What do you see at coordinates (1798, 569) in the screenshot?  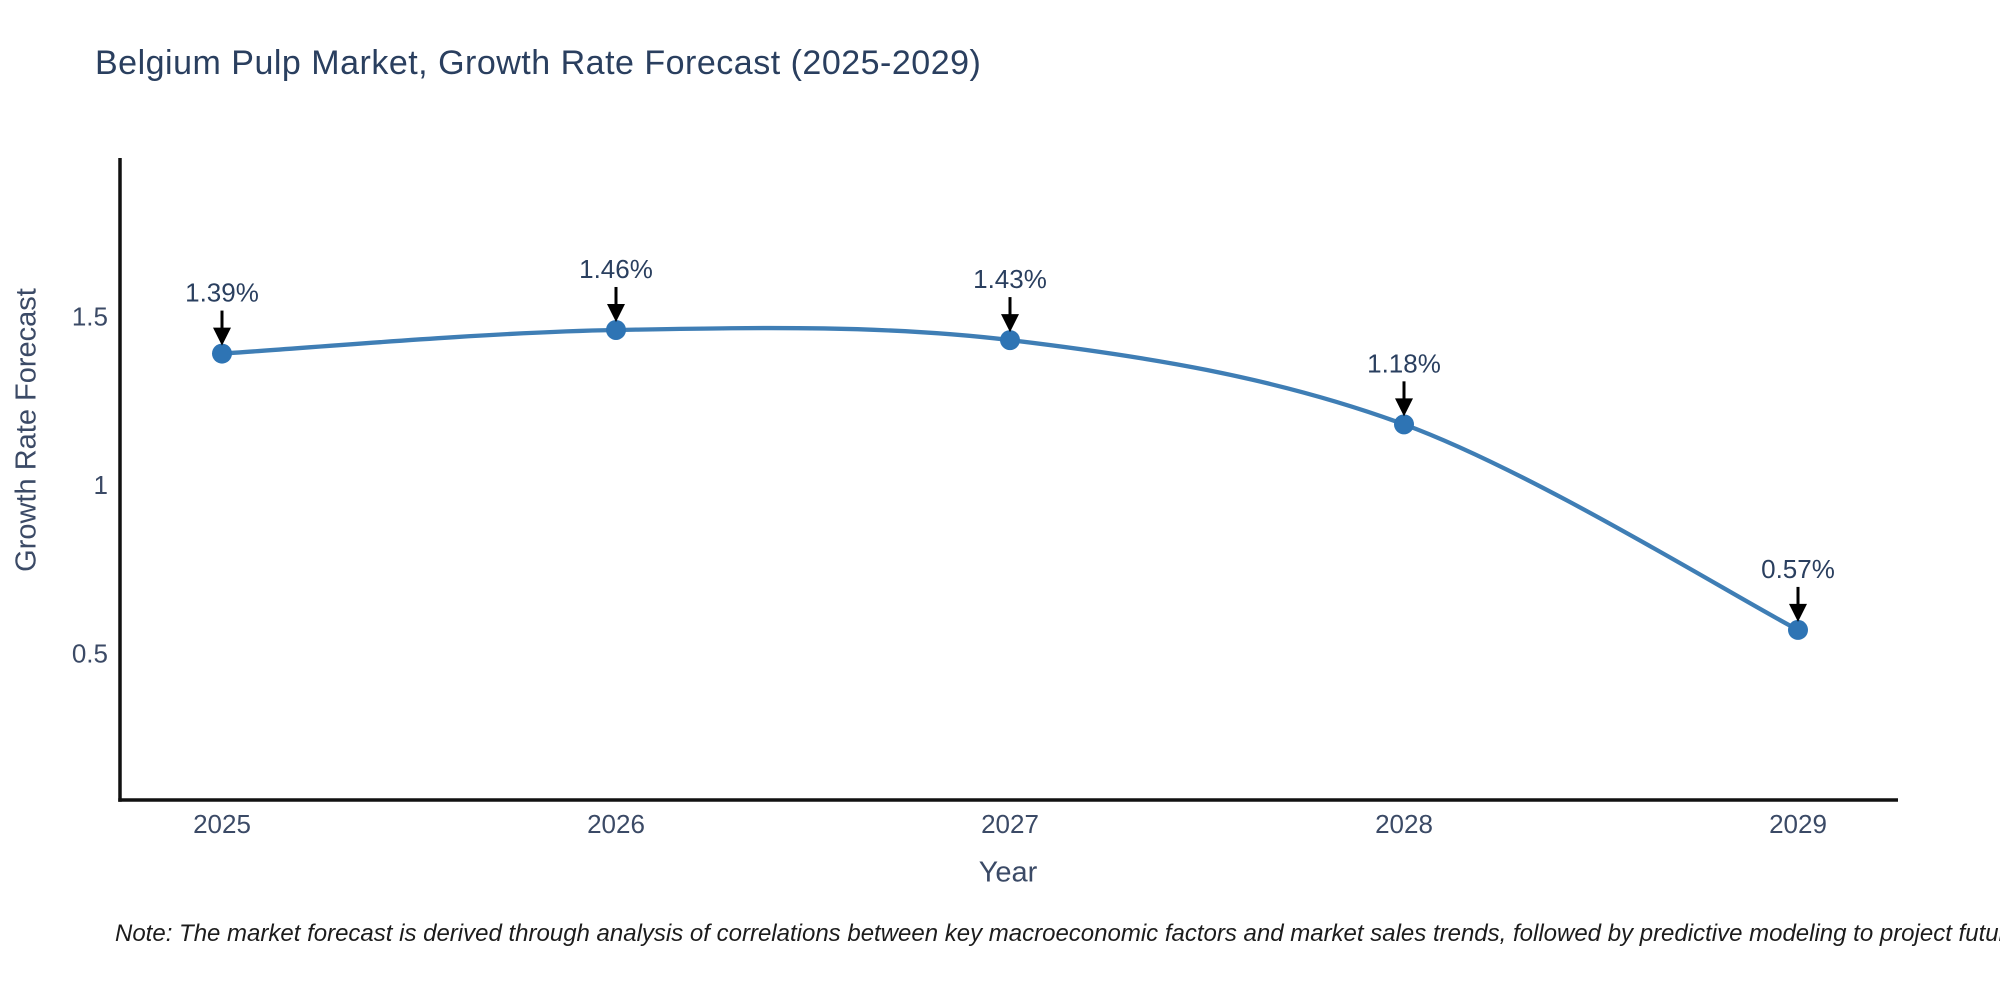 I see `data-point-label: 0.57%` at bounding box center [1798, 569].